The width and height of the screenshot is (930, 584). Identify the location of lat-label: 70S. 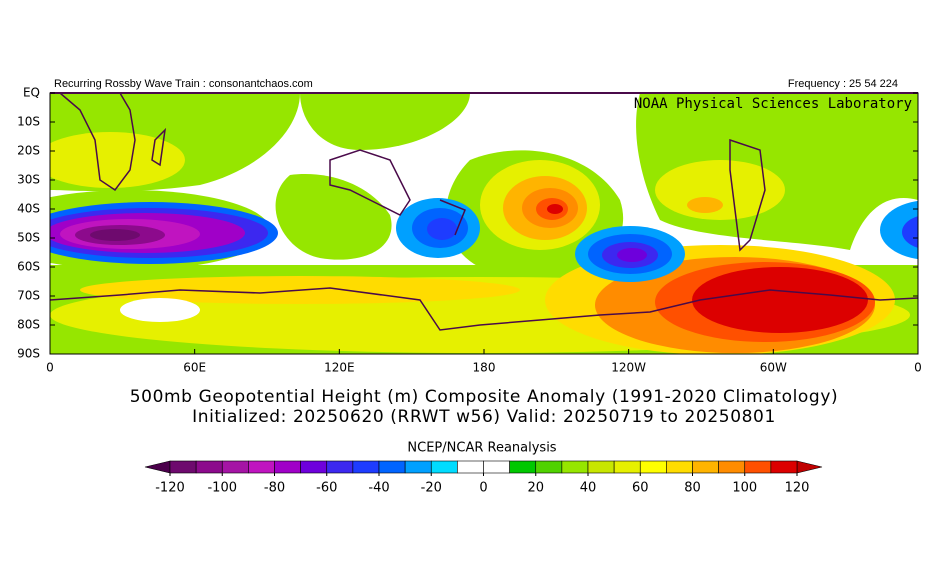
(28, 296).